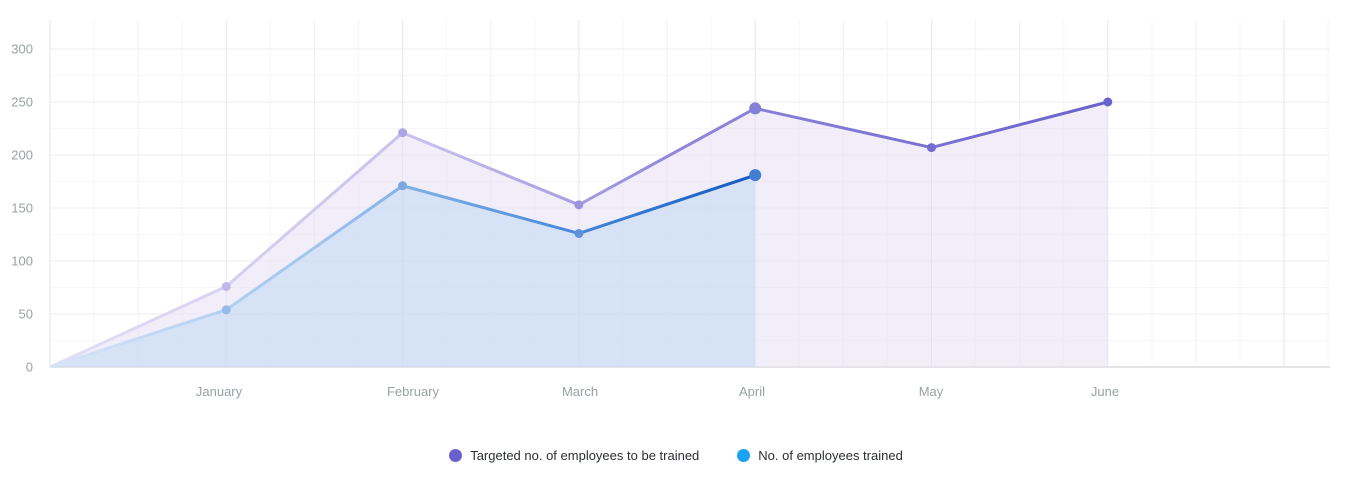 This screenshot has width=1352, height=478. I want to click on legend-swatch-trained-icon, so click(744, 455).